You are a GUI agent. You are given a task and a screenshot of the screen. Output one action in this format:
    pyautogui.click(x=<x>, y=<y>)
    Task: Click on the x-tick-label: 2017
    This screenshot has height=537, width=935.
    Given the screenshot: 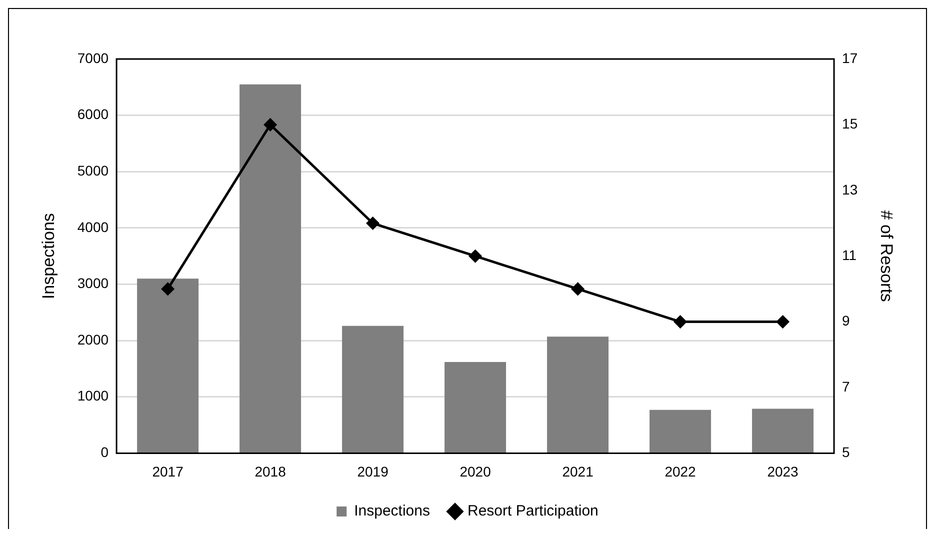 What is the action you would take?
    pyautogui.click(x=168, y=471)
    